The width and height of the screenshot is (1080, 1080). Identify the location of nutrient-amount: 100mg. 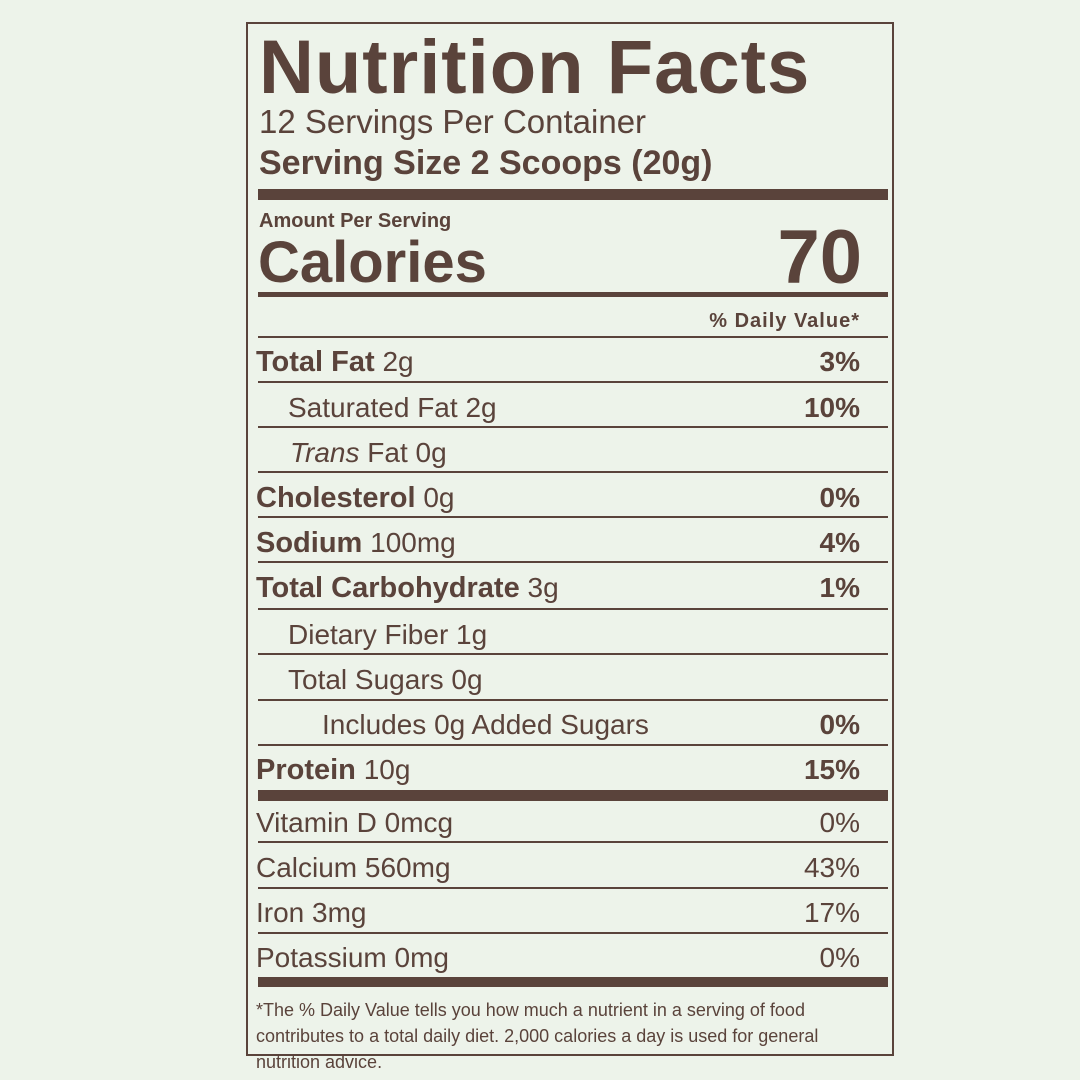
(413, 542).